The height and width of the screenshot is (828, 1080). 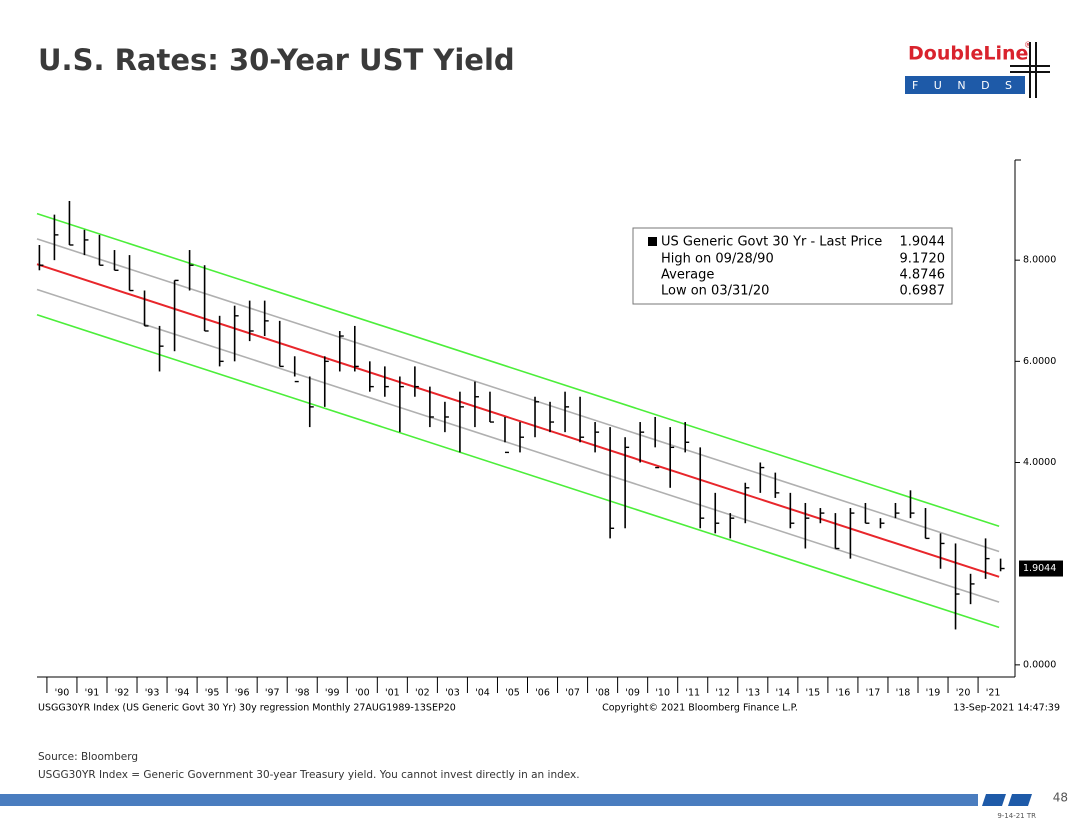 I want to click on legend-stat: Average, so click(x=687, y=275).